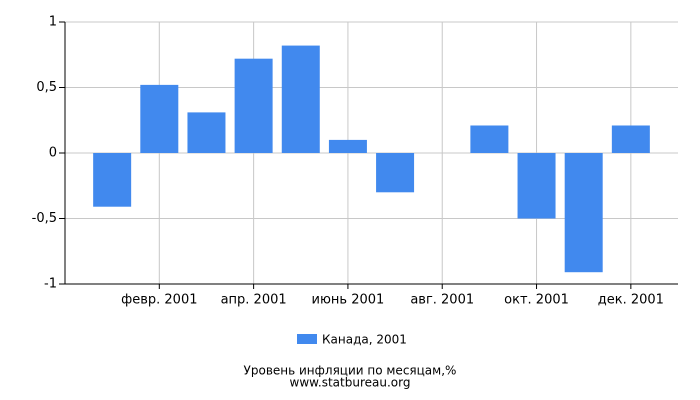 This screenshot has width=700, height=400. What do you see at coordinates (350, 371) in the screenshot?
I see `chart-title: Уровень инфляции по месяцам,%` at bounding box center [350, 371].